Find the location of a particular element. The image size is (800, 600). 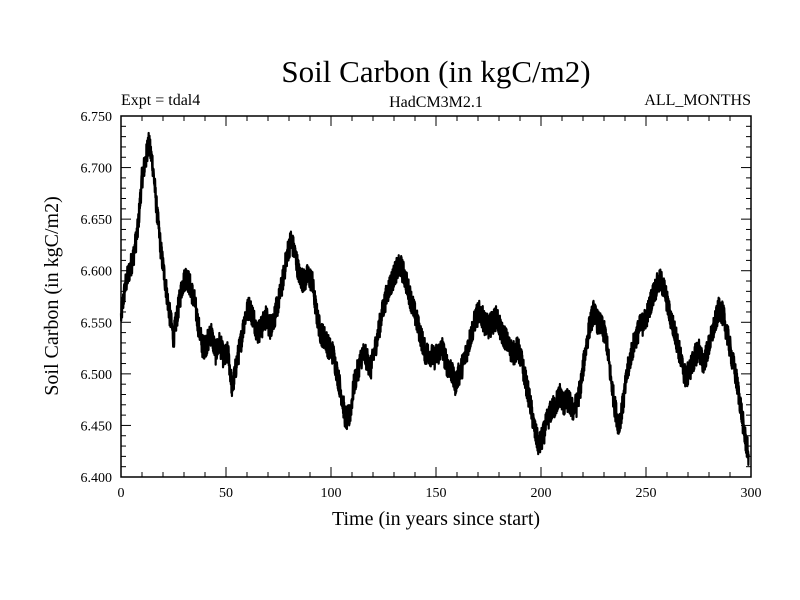

y-tick-labels: 6.400 6.450 6.500 6.550 6.600 6.650 6.700 6.750 is located at coordinates (97, 298).